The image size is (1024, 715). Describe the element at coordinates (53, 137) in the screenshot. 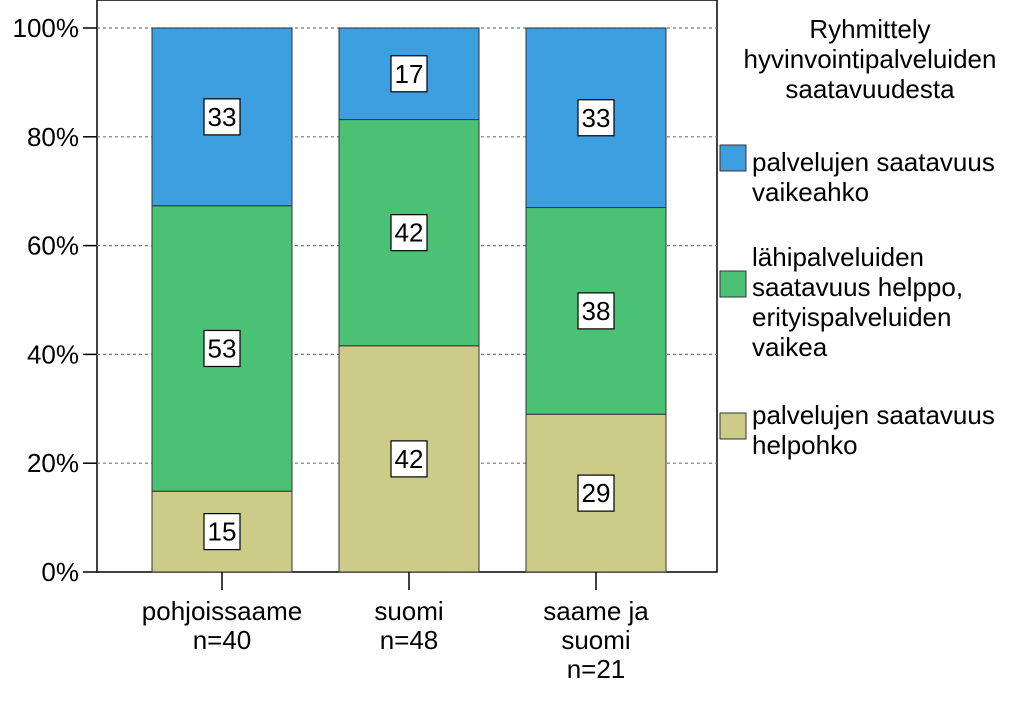

I see `y-tick-label: 80%` at that location.